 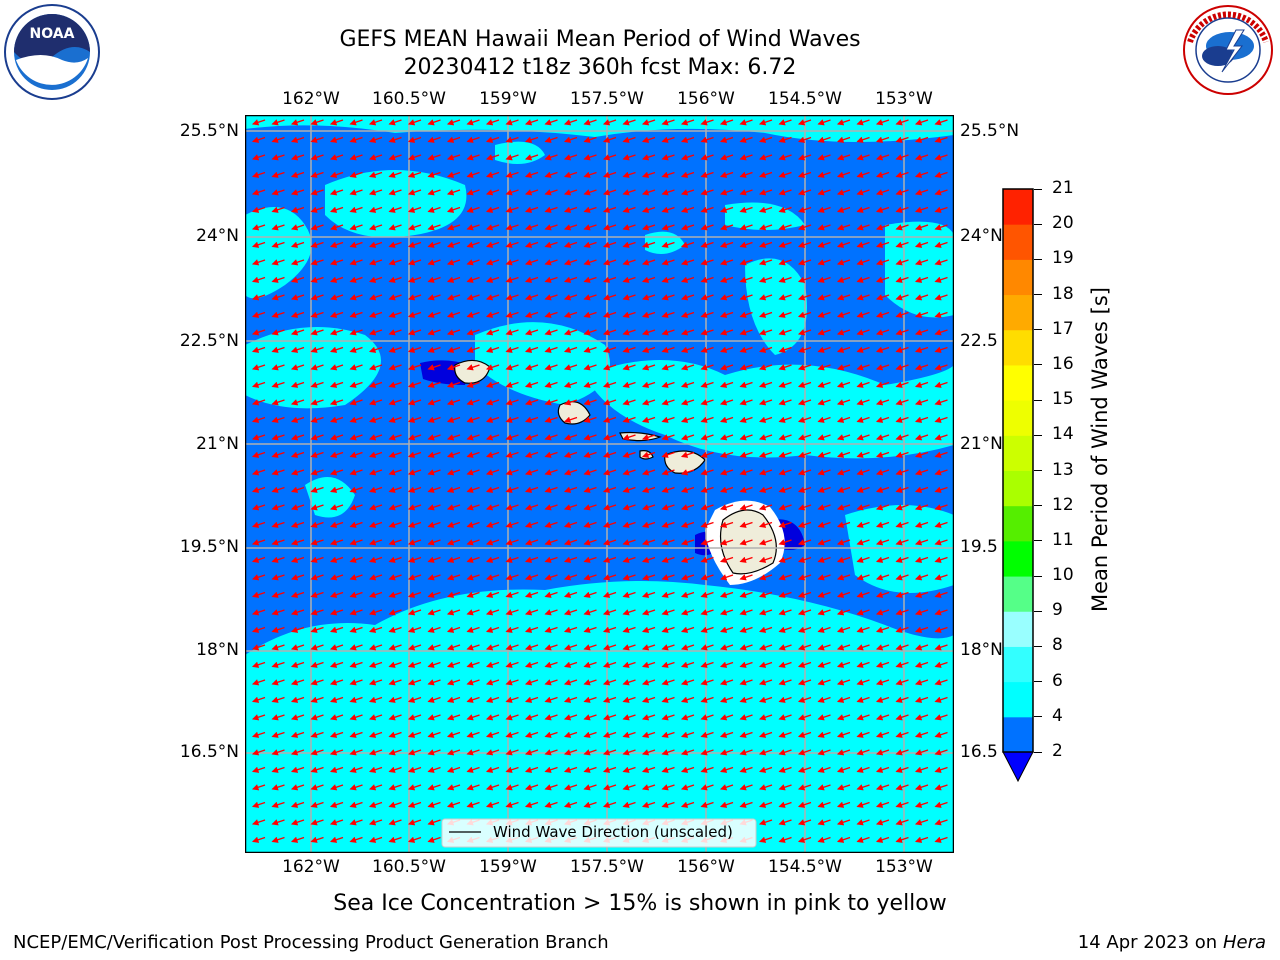 What do you see at coordinates (1063, 328) in the screenshot?
I see `colorbar-tick-label: 17` at bounding box center [1063, 328].